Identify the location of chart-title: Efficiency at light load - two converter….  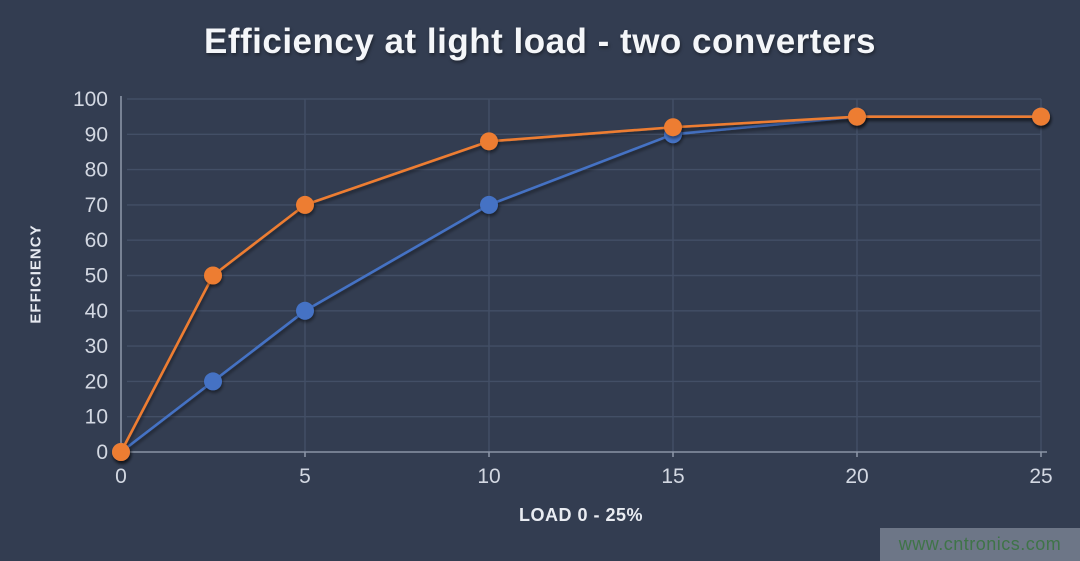
(540, 41).